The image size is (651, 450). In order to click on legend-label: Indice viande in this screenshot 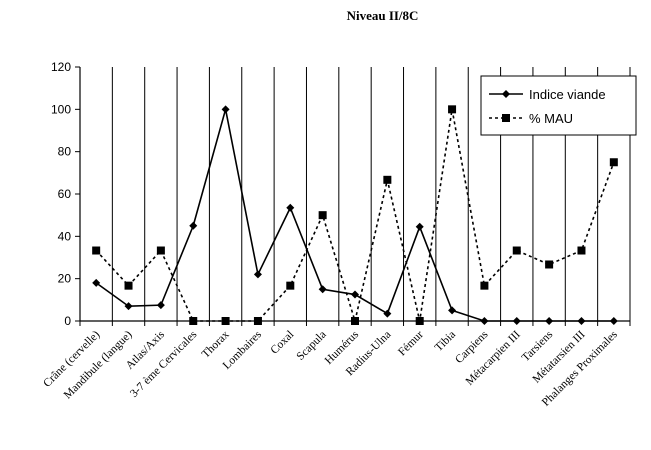, I will do `click(567, 94)`.